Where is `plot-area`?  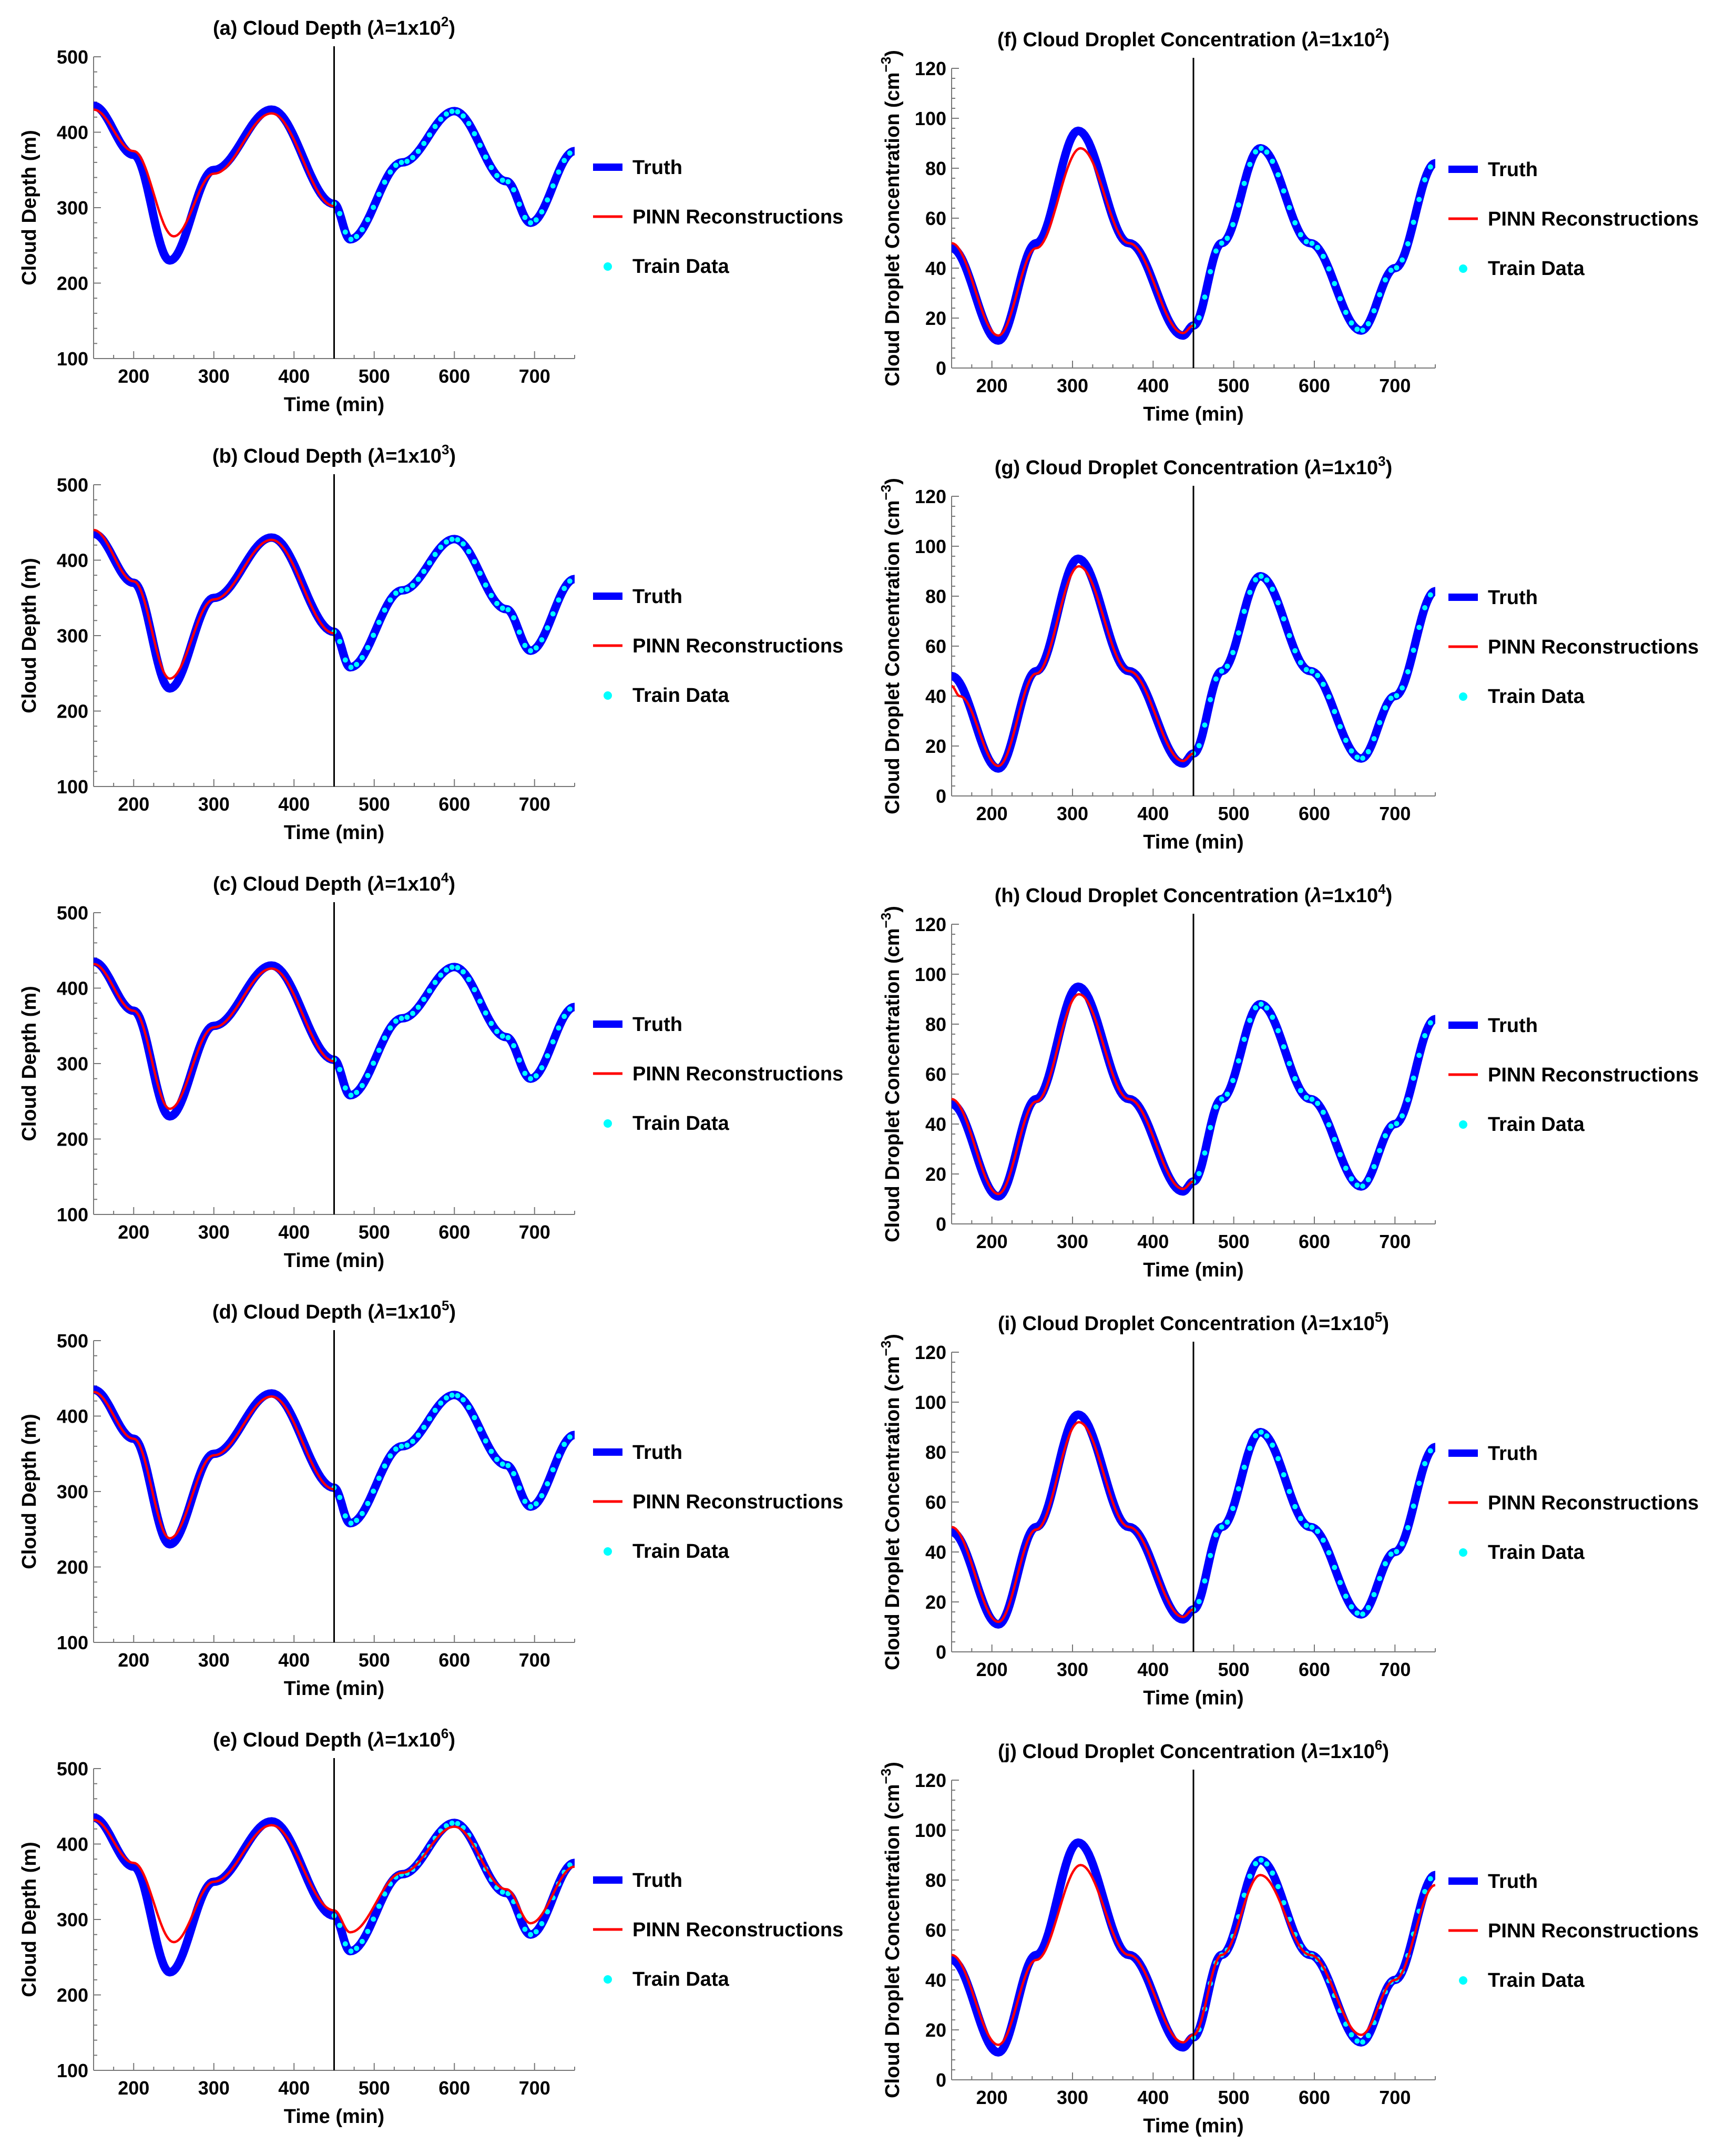
plot-area is located at coordinates (334, 1467).